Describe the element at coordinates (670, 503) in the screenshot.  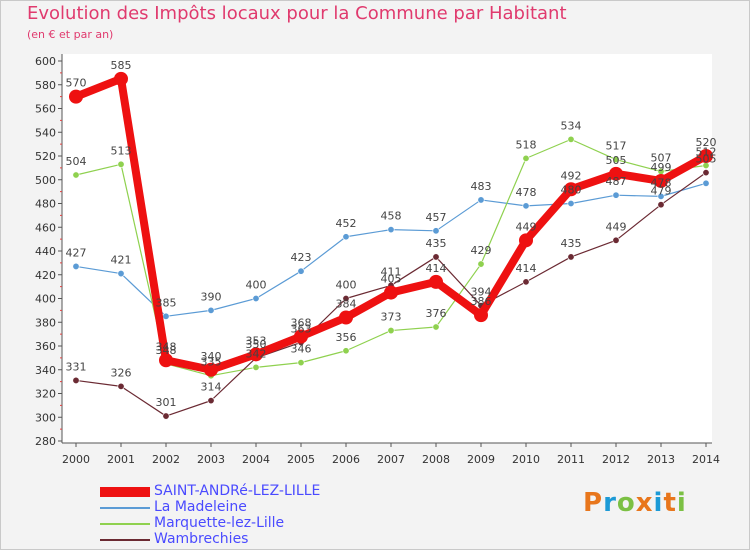
I see `logo-letter: t` at that location.